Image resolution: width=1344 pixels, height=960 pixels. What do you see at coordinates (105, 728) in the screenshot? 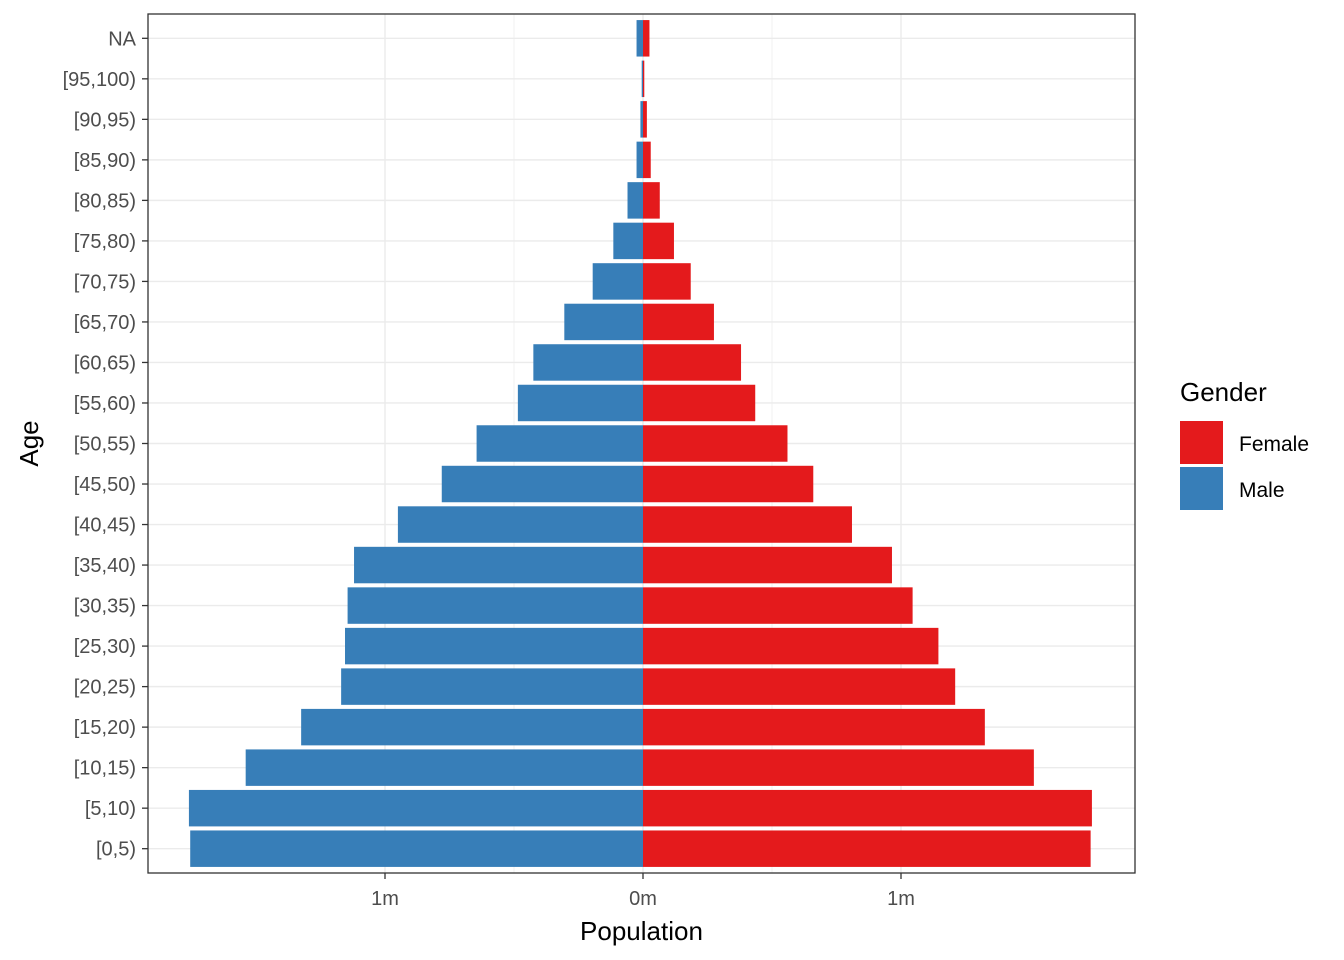
I see `y-tick-label: [15,20)` at bounding box center [105, 728].